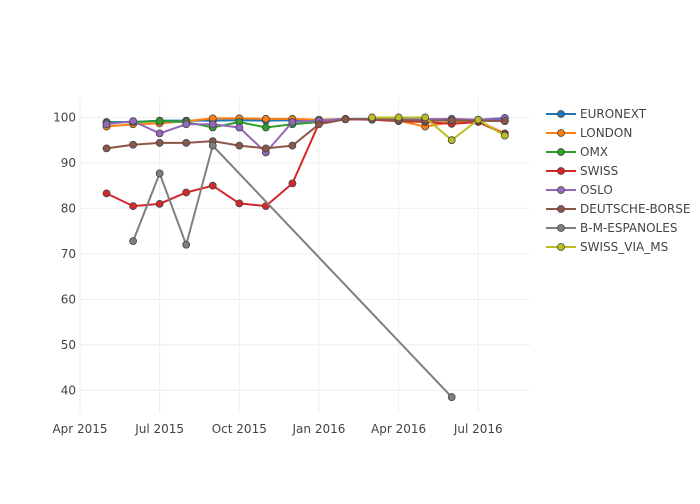  What do you see at coordinates (635, 209) in the screenshot?
I see `legend-label: DEUTSCHE-BORSE` at bounding box center [635, 209].